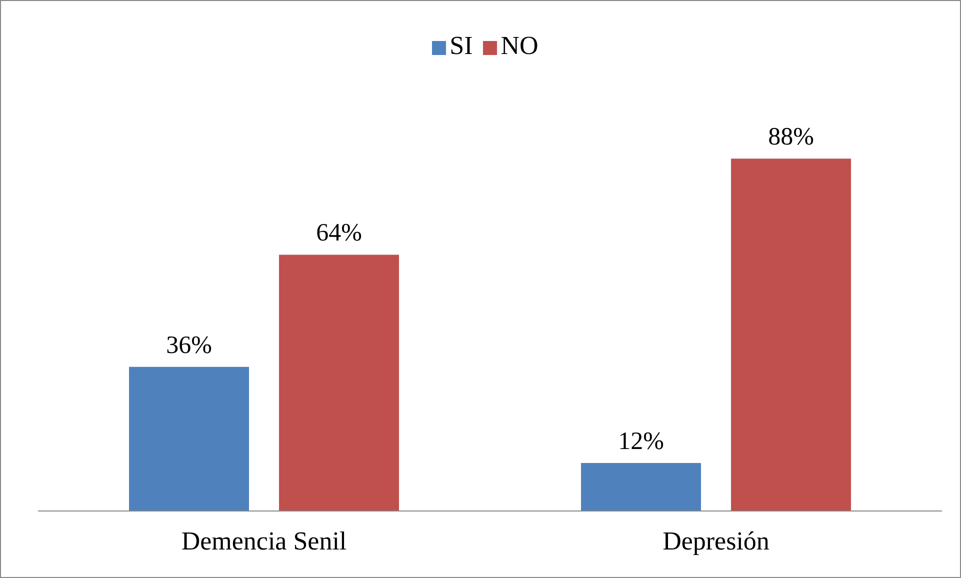  Describe the element at coordinates (264, 541) in the screenshot. I see `x-tick-label: Demencia Senil` at that location.